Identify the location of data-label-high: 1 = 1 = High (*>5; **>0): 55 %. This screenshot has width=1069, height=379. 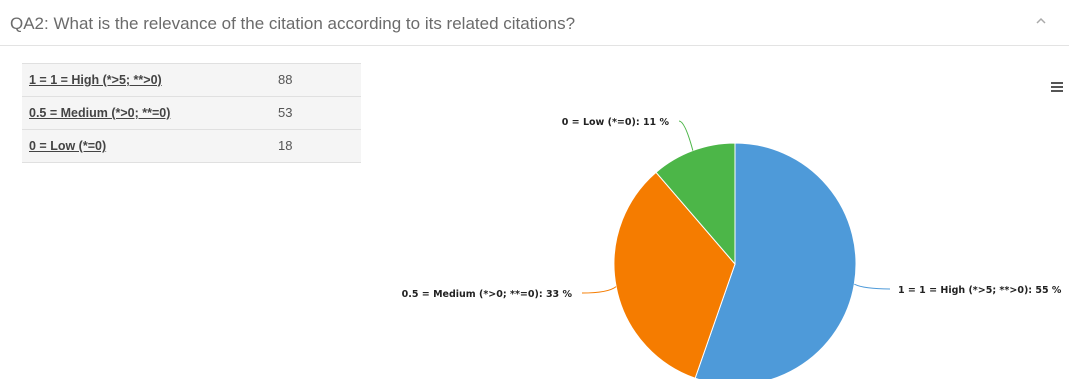
(980, 290).